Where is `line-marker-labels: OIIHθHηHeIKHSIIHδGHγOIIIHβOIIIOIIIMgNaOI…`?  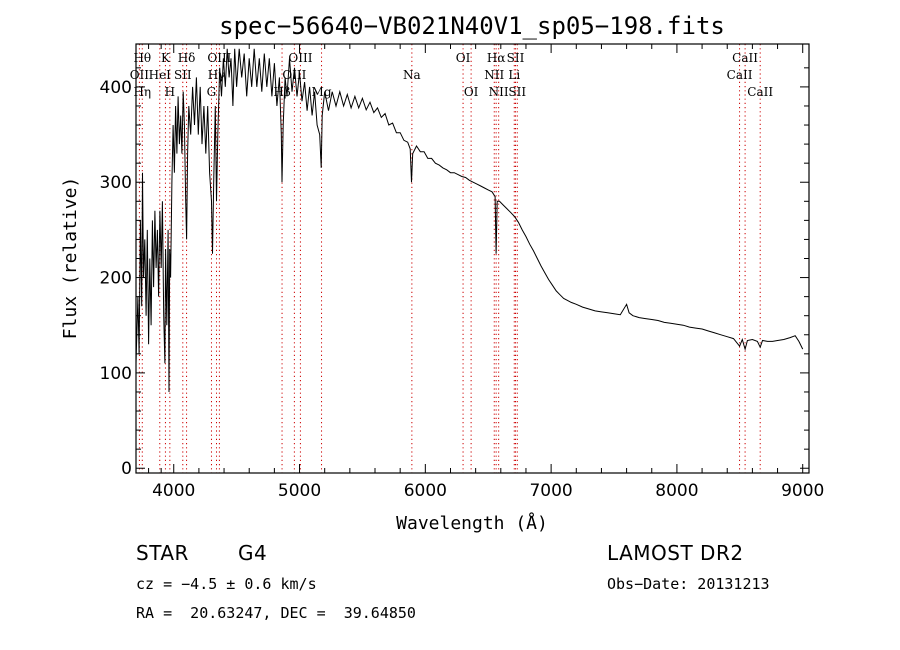
line-marker-labels: OIIHθHηHeIKHSIIHδGHγOIIIHβOIIIOIIIMgNaOI… is located at coordinates (452, 75).